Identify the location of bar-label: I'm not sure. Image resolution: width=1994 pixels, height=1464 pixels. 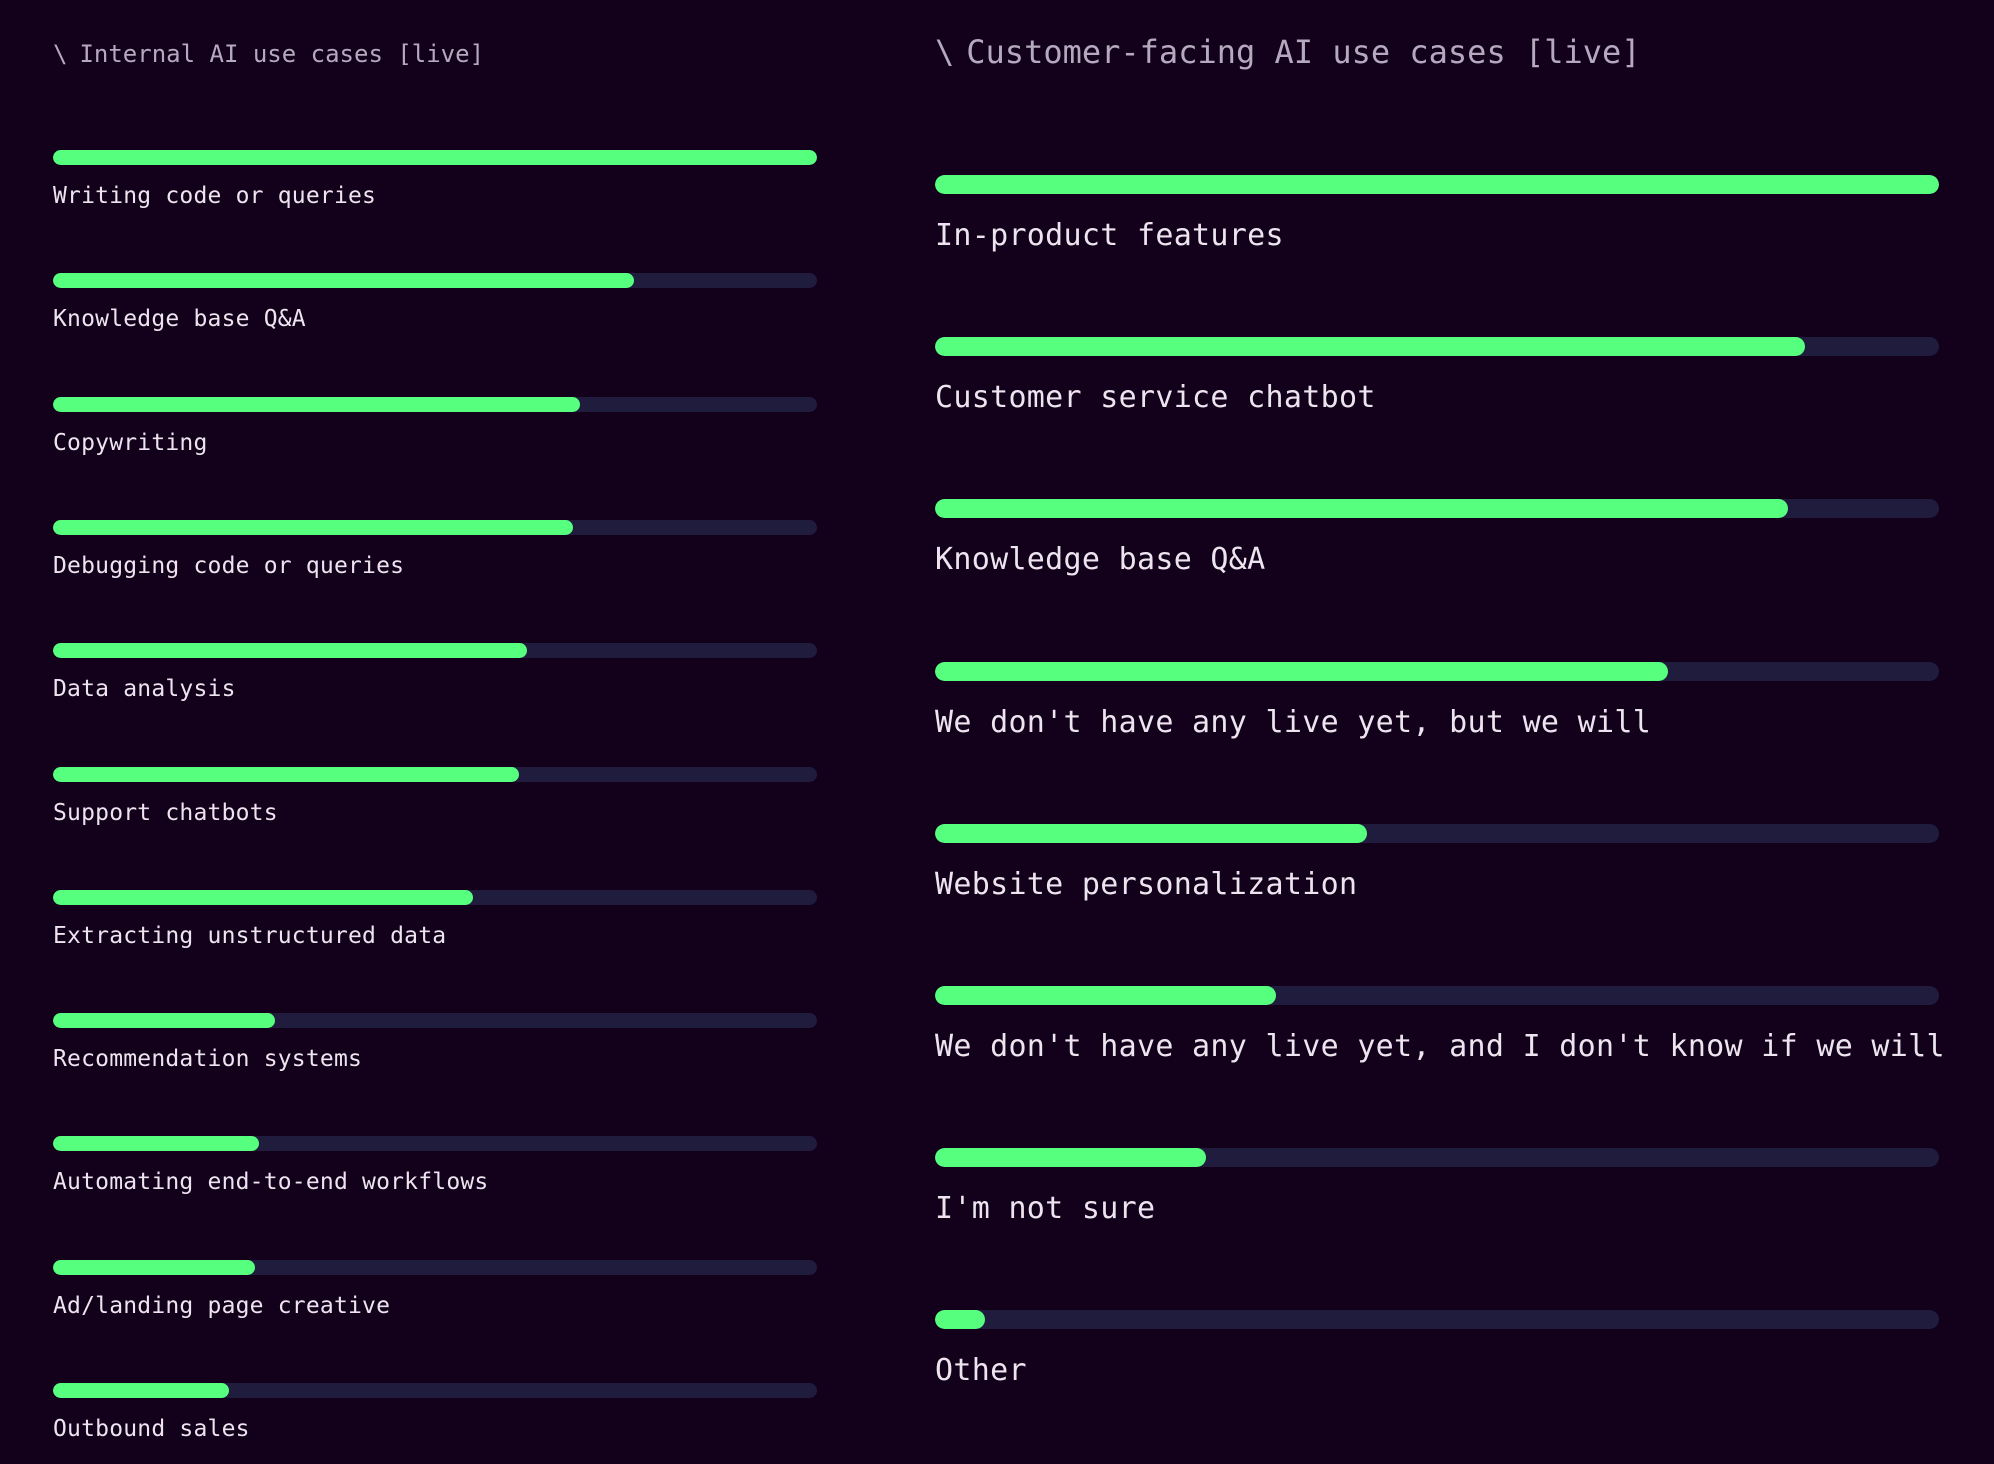
(1045, 1209).